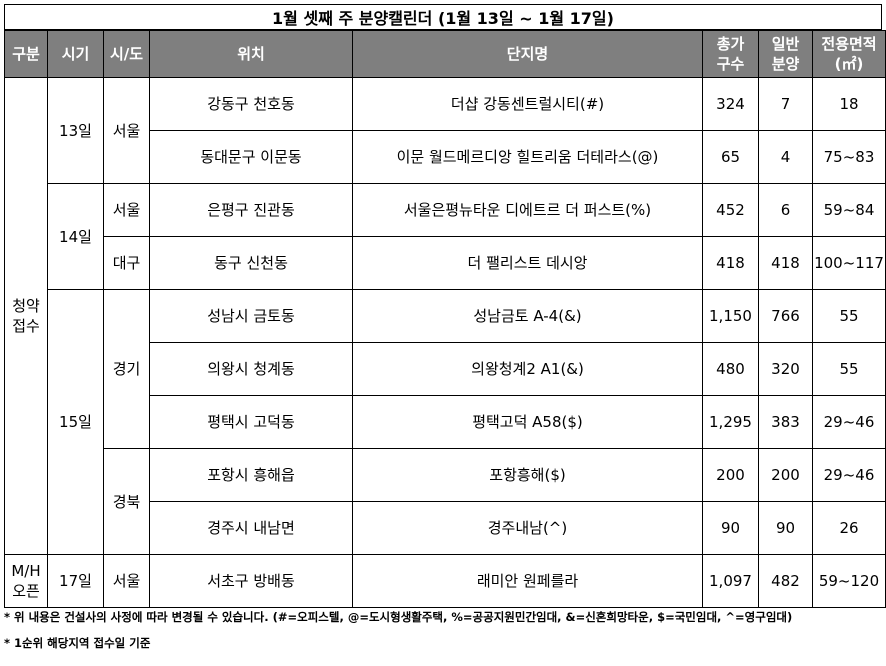  What do you see at coordinates (730, 104) in the screenshot?
I see `total-cell: 324` at bounding box center [730, 104].